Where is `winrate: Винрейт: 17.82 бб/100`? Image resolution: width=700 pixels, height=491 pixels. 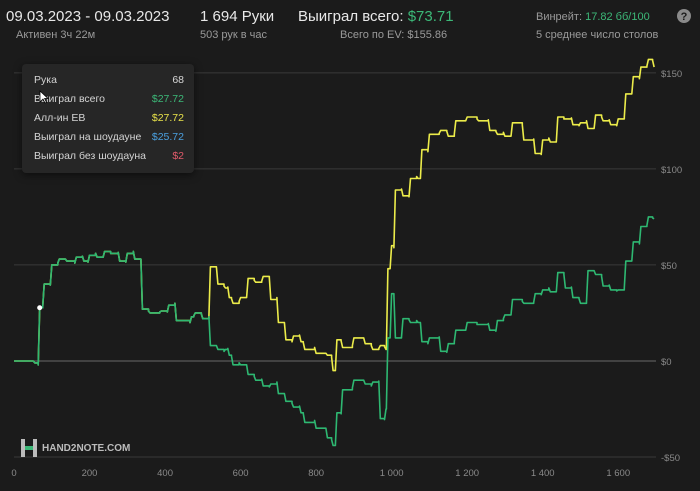 winrate: Винрейт: 17.82 бб/100 is located at coordinates (593, 17).